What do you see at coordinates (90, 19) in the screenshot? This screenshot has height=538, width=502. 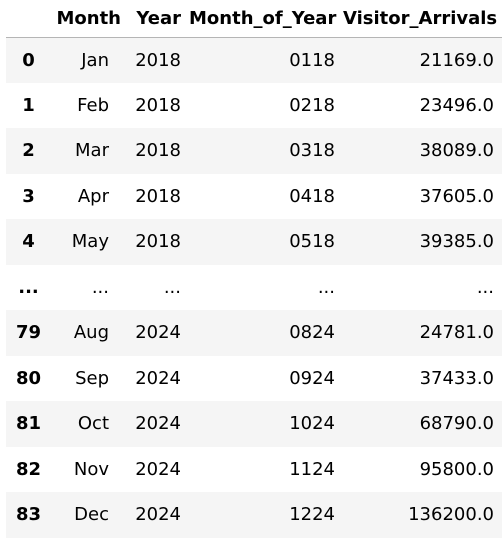 I see `header-month: Month` at bounding box center [90, 19].